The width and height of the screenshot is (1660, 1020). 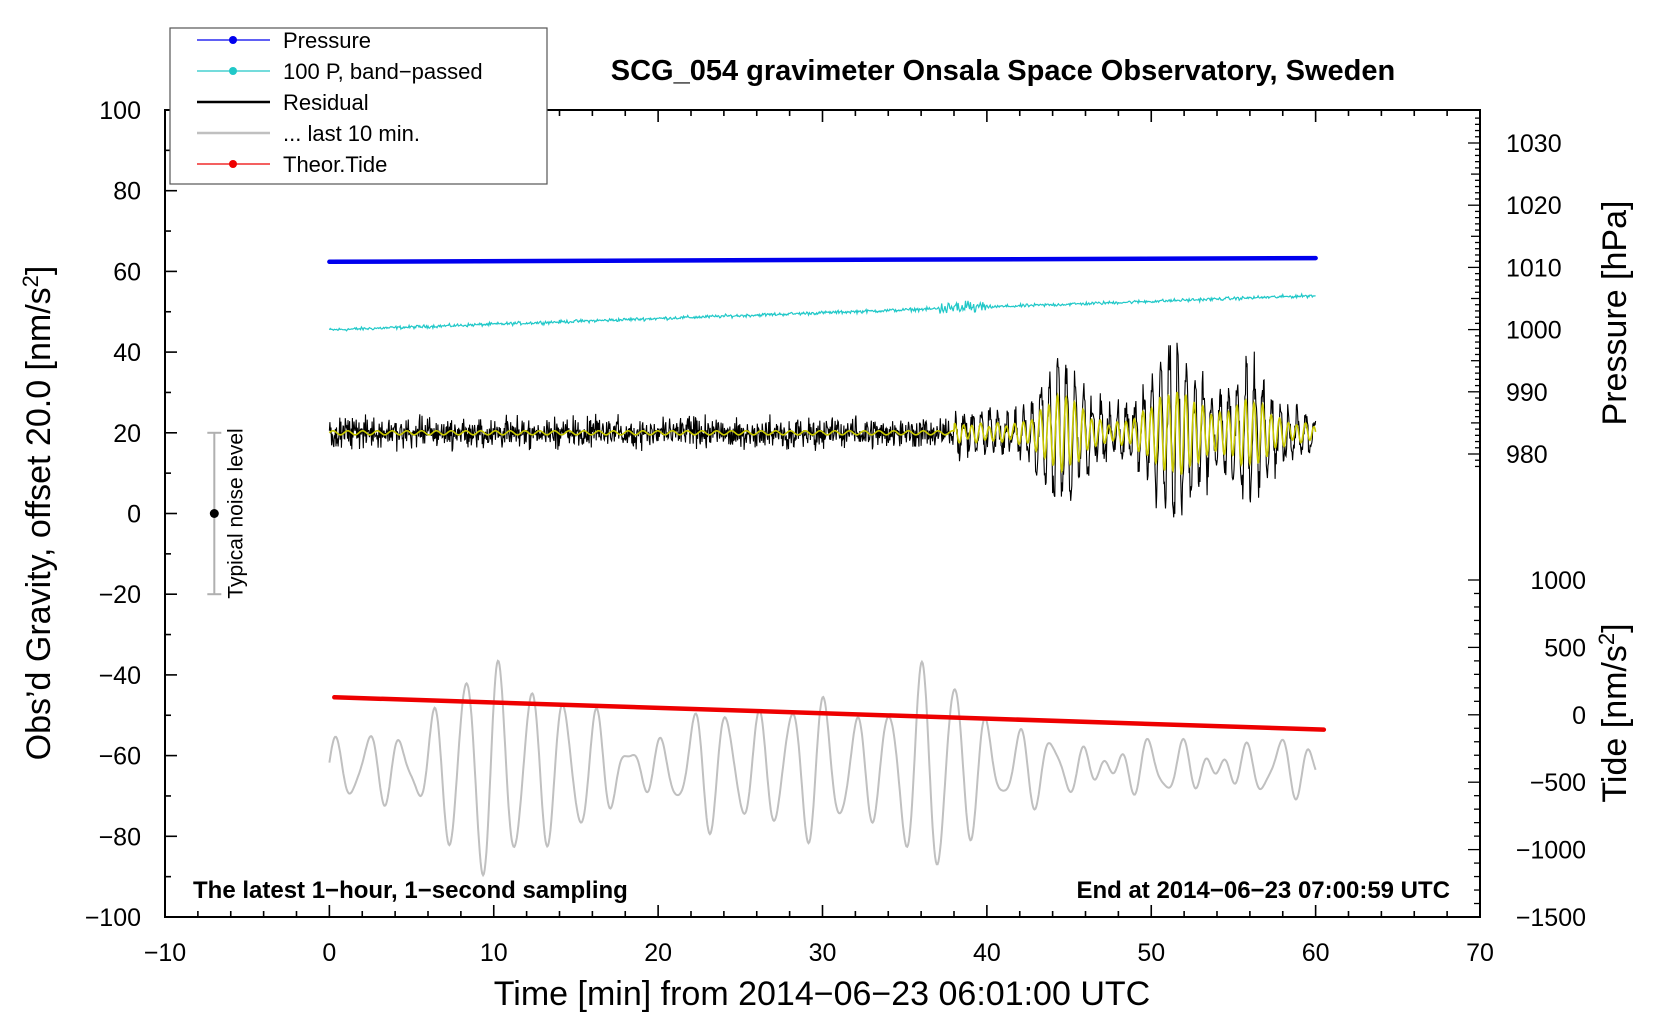 What do you see at coordinates (383, 71) in the screenshot?
I see `legend-label: 100 P, band−passed` at bounding box center [383, 71].